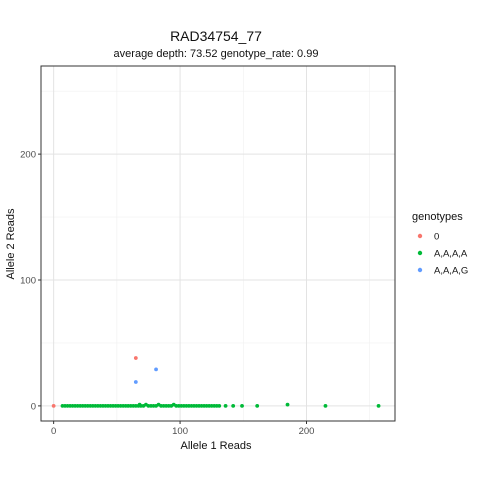  Describe the element at coordinates (33, 406) in the screenshot. I see `y-tick-label: 0` at that location.